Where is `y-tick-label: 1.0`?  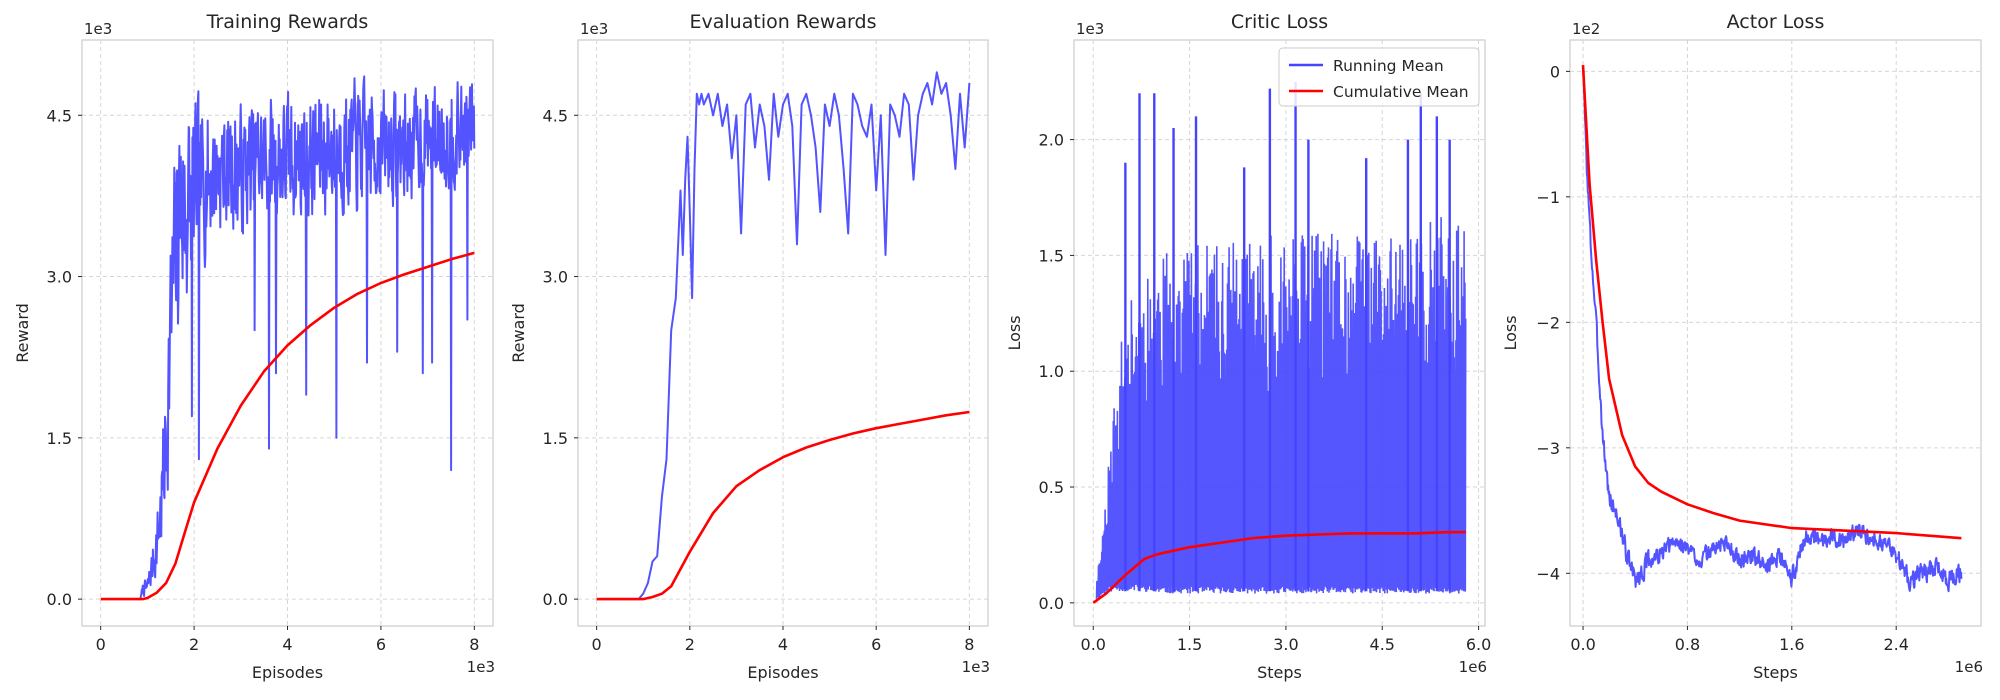
y-tick-label: 1.0 is located at coordinates (1051, 371).